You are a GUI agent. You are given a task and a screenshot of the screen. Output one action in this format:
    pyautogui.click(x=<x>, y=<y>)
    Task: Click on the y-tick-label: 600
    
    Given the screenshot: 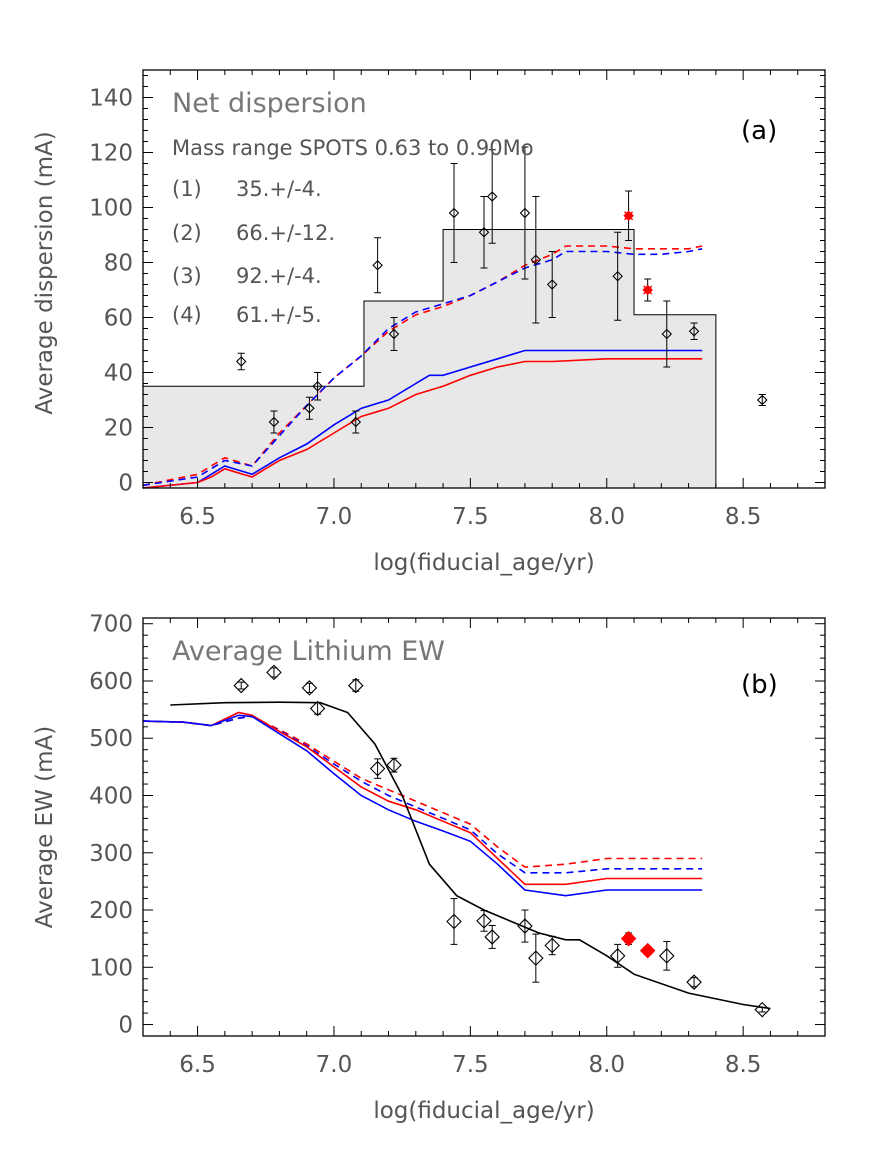 What is the action you would take?
    pyautogui.click(x=111, y=682)
    